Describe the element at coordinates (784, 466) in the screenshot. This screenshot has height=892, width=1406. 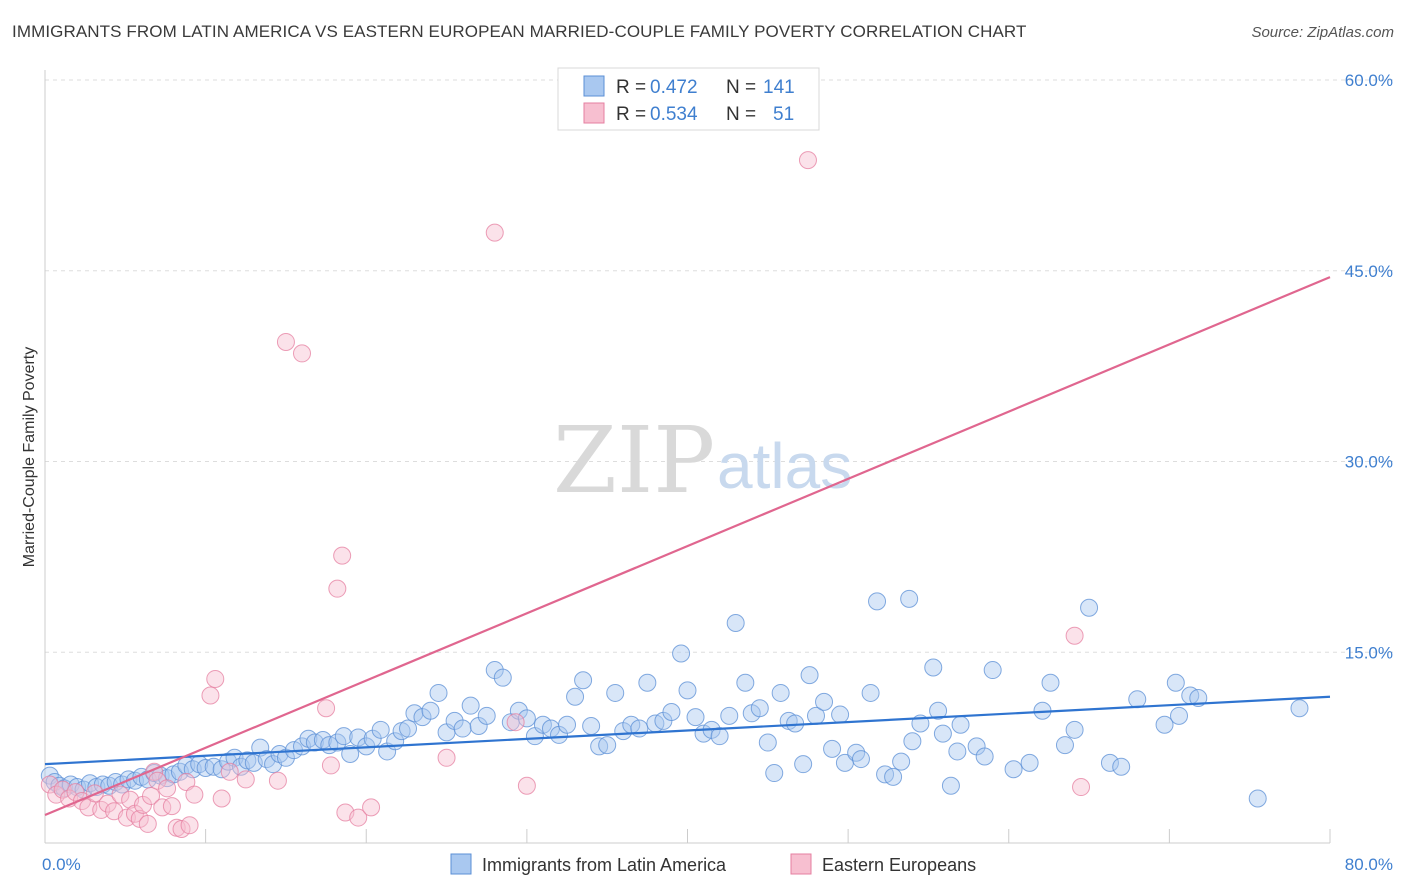
I see `watermark-atlas: atlas` at that location.